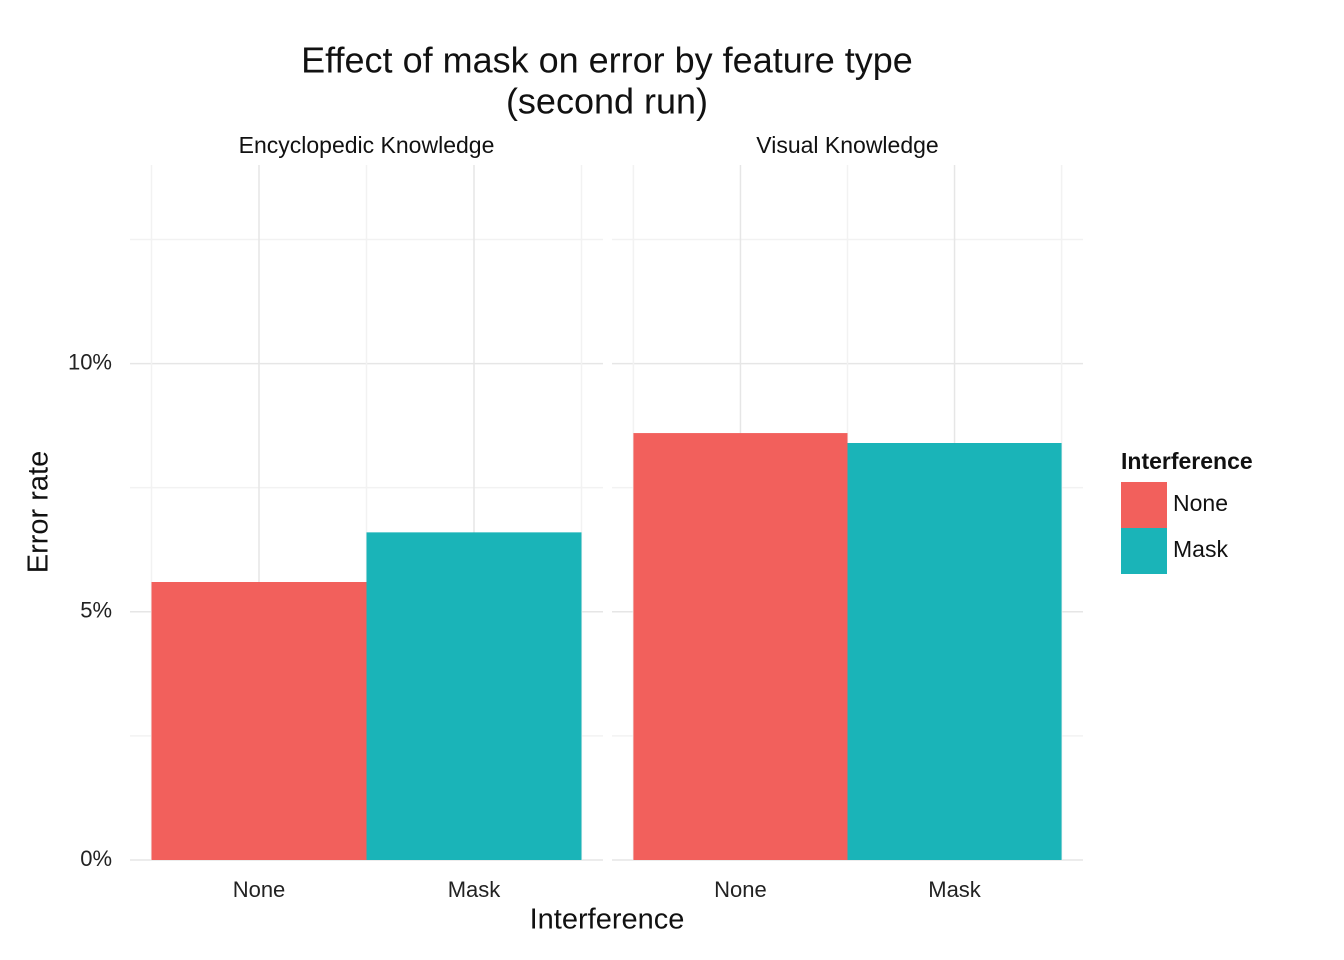 The image size is (1344, 960). I want to click on y-tick-label: 0%, so click(96, 858).